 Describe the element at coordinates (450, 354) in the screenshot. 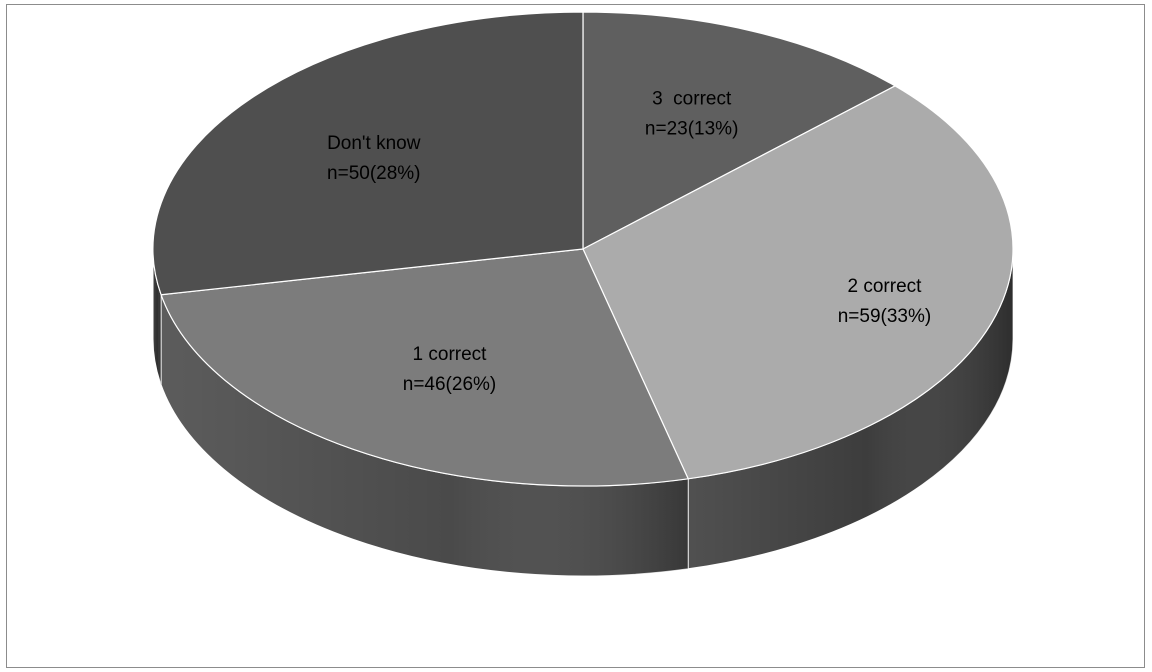

I see `slice-label-2: 1 correct` at that location.